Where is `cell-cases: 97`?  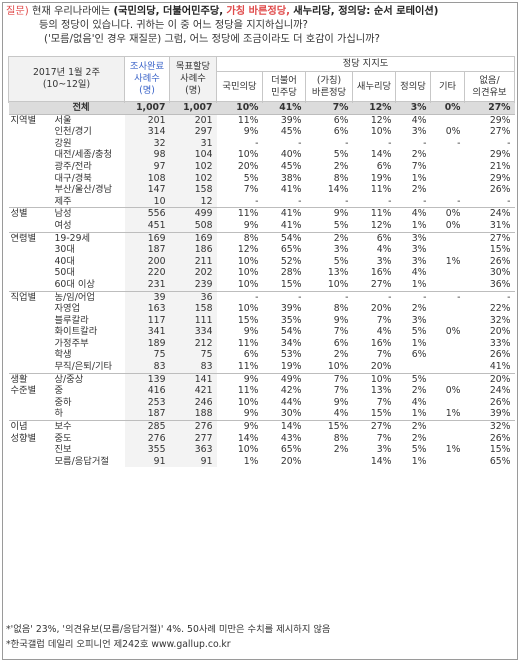 cell-cases: 97 is located at coordinates (147, 166).